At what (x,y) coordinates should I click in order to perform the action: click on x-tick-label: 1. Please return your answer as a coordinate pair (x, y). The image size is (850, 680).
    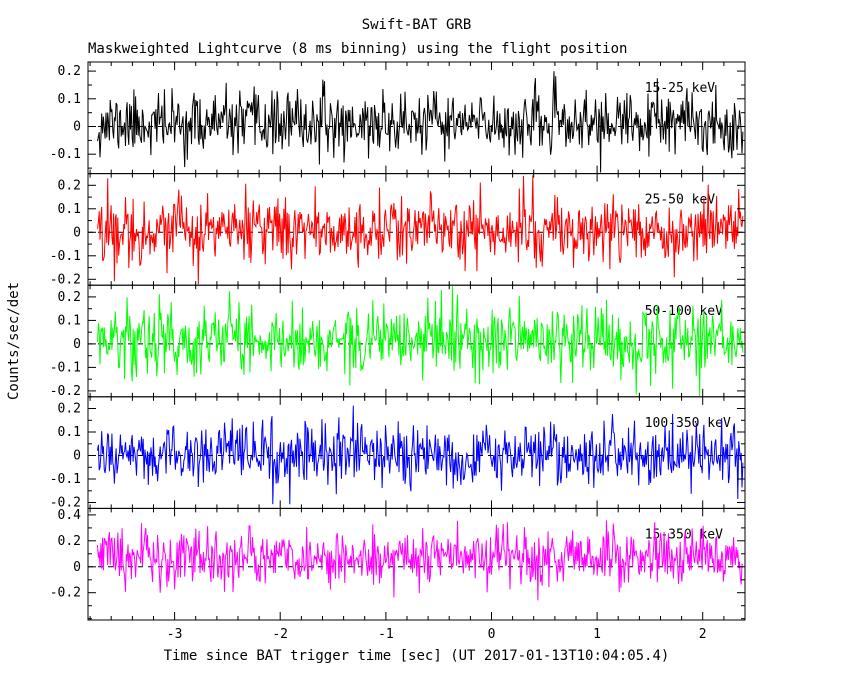
    Looking at the image, I should click on (597, 634).